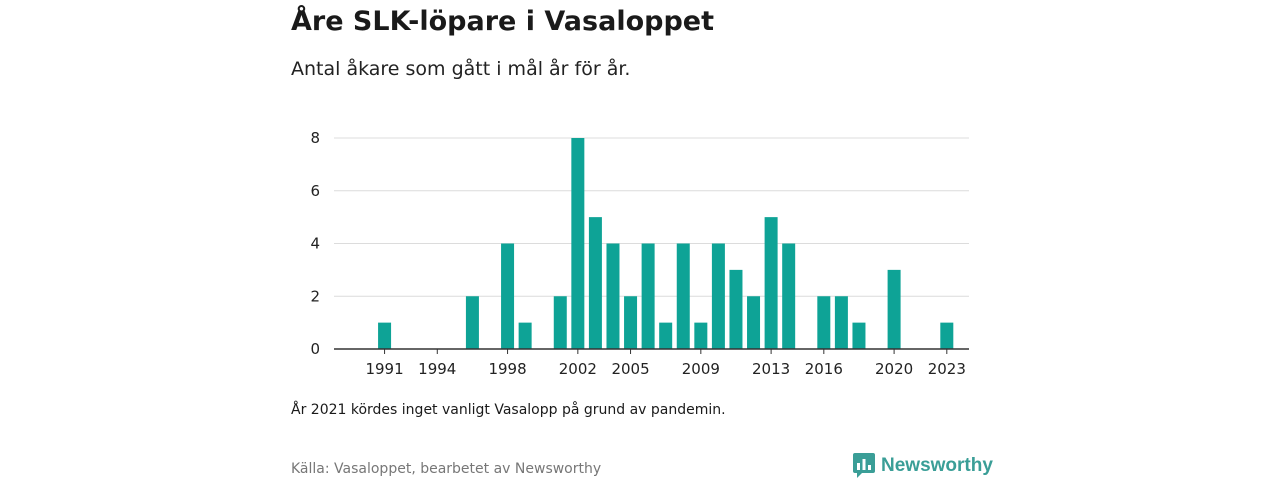 This screenshot has height=480, width=1280. I want to click on y-tick-label: 6, so click(315, 191).